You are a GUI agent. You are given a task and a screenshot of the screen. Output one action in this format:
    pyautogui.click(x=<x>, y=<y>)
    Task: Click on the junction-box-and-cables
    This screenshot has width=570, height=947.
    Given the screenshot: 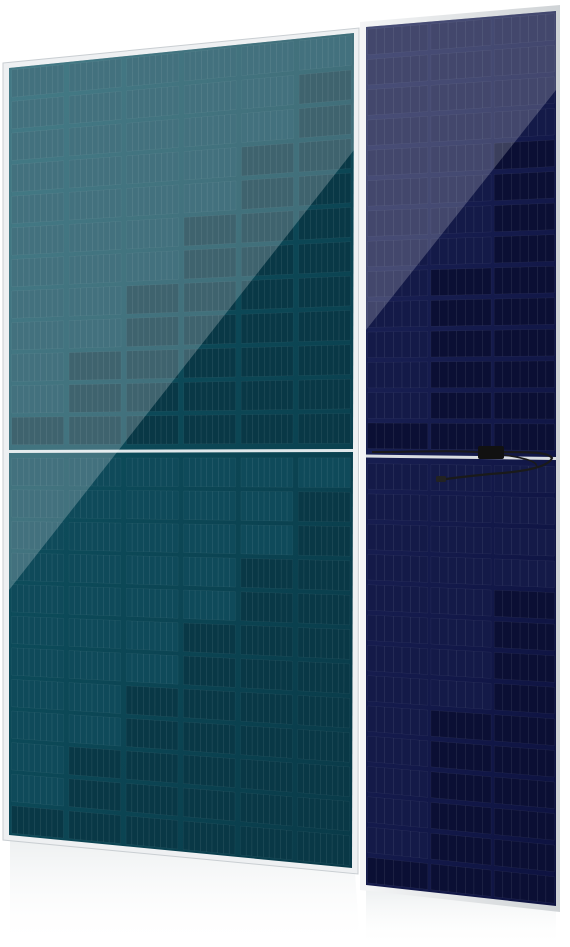 What is the action you would take?
    pyautogui.click(x=462, y=464)
    